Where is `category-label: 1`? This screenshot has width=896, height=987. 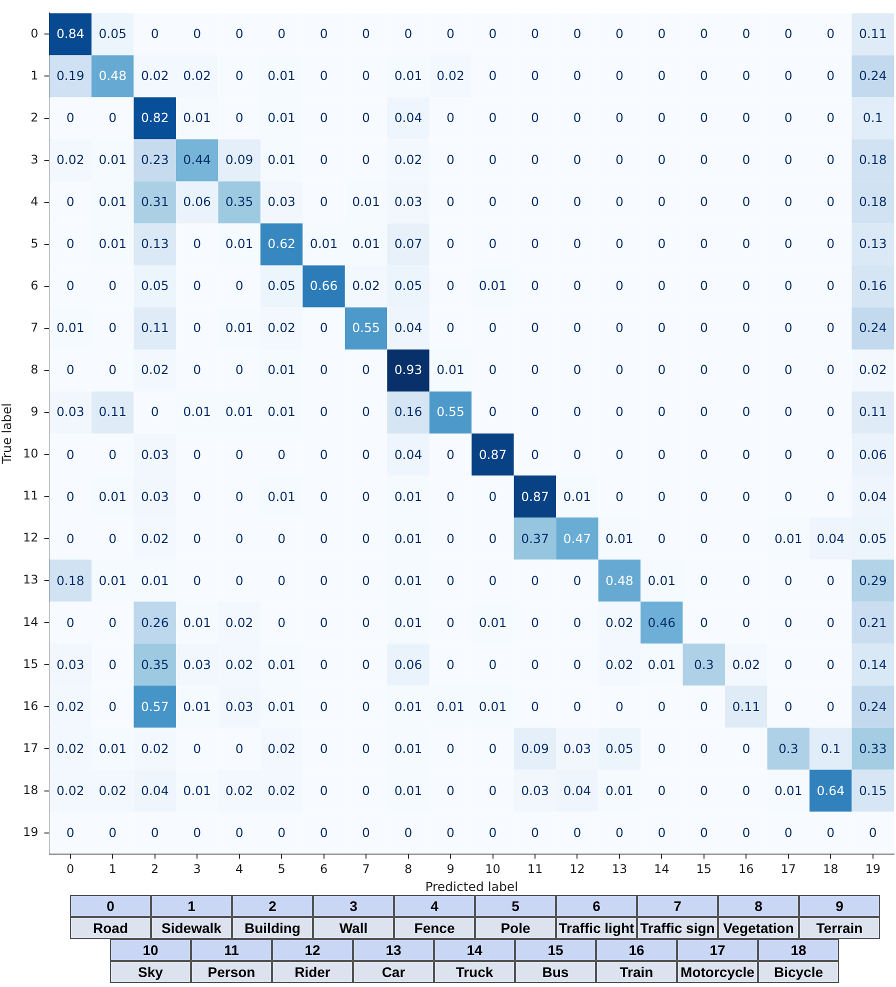
category-label: 1 is located at coordinates (192, 906).